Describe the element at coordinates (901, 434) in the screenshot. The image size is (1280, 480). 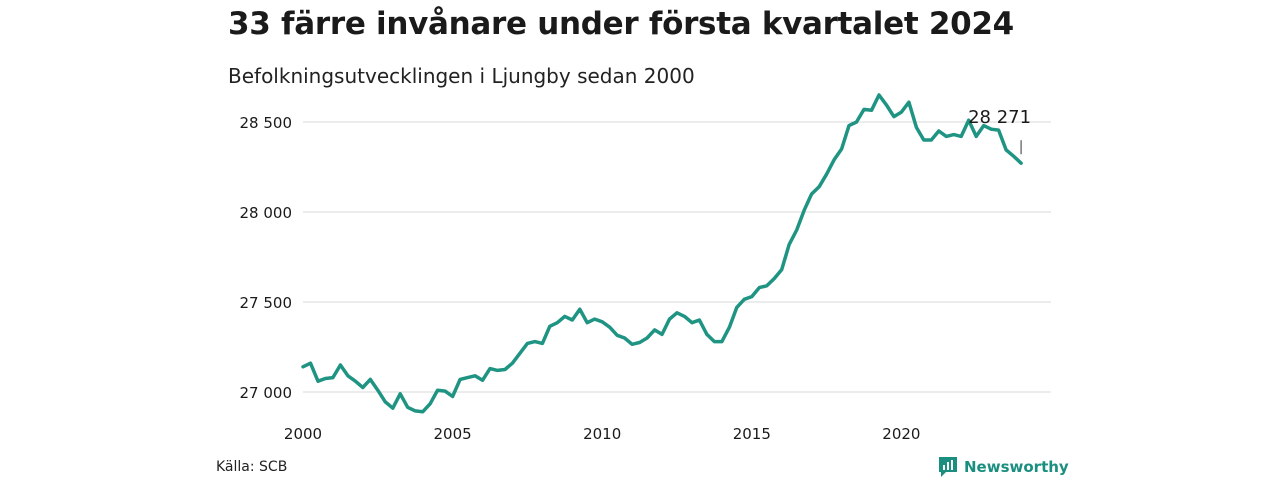
I see `x-tick-label: 2020` at that location.